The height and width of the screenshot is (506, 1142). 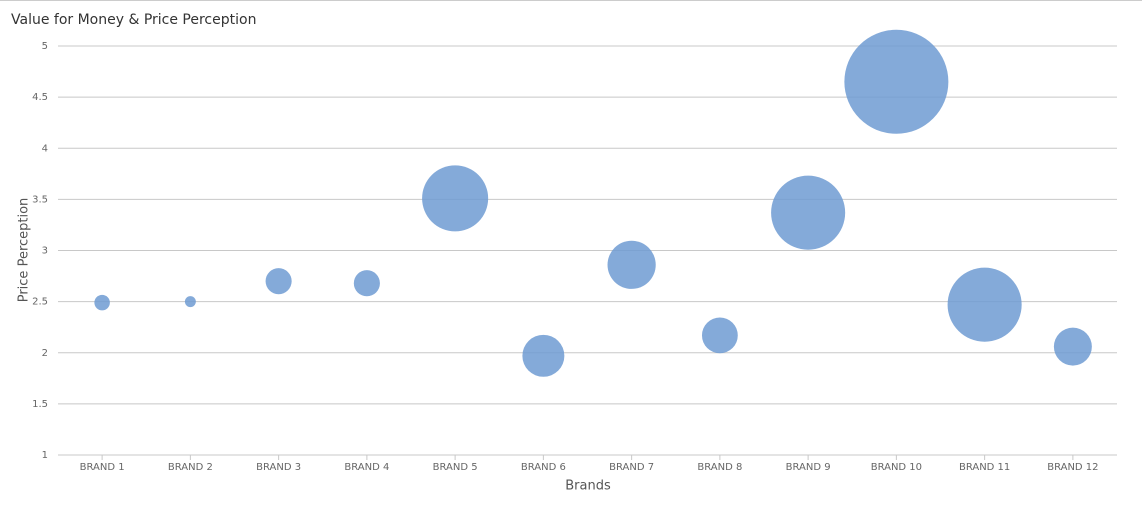 What do you see at coordinates (366, 467) in the screenshot?
I see `x-tick-label: BRAND 4` at bounding box center [366, 467].